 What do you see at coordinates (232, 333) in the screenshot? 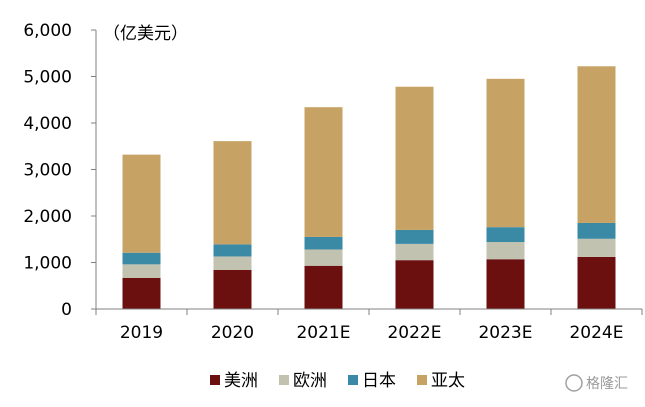
I see `x-tick-label: 2020` at bounding box center [232, 333].